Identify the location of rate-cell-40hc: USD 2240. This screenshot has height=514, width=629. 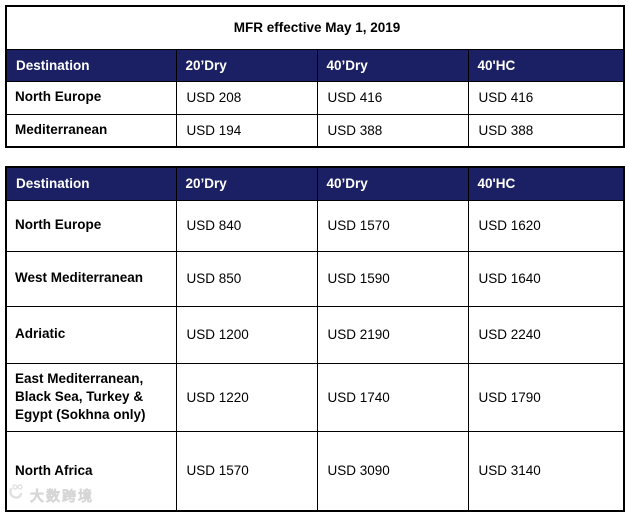
(546, 334).